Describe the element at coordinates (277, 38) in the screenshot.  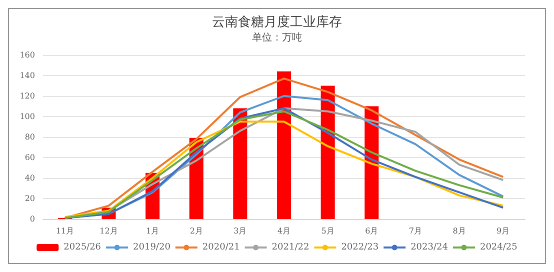
I see `chart-subtitle: 单位：万吨` at that location.